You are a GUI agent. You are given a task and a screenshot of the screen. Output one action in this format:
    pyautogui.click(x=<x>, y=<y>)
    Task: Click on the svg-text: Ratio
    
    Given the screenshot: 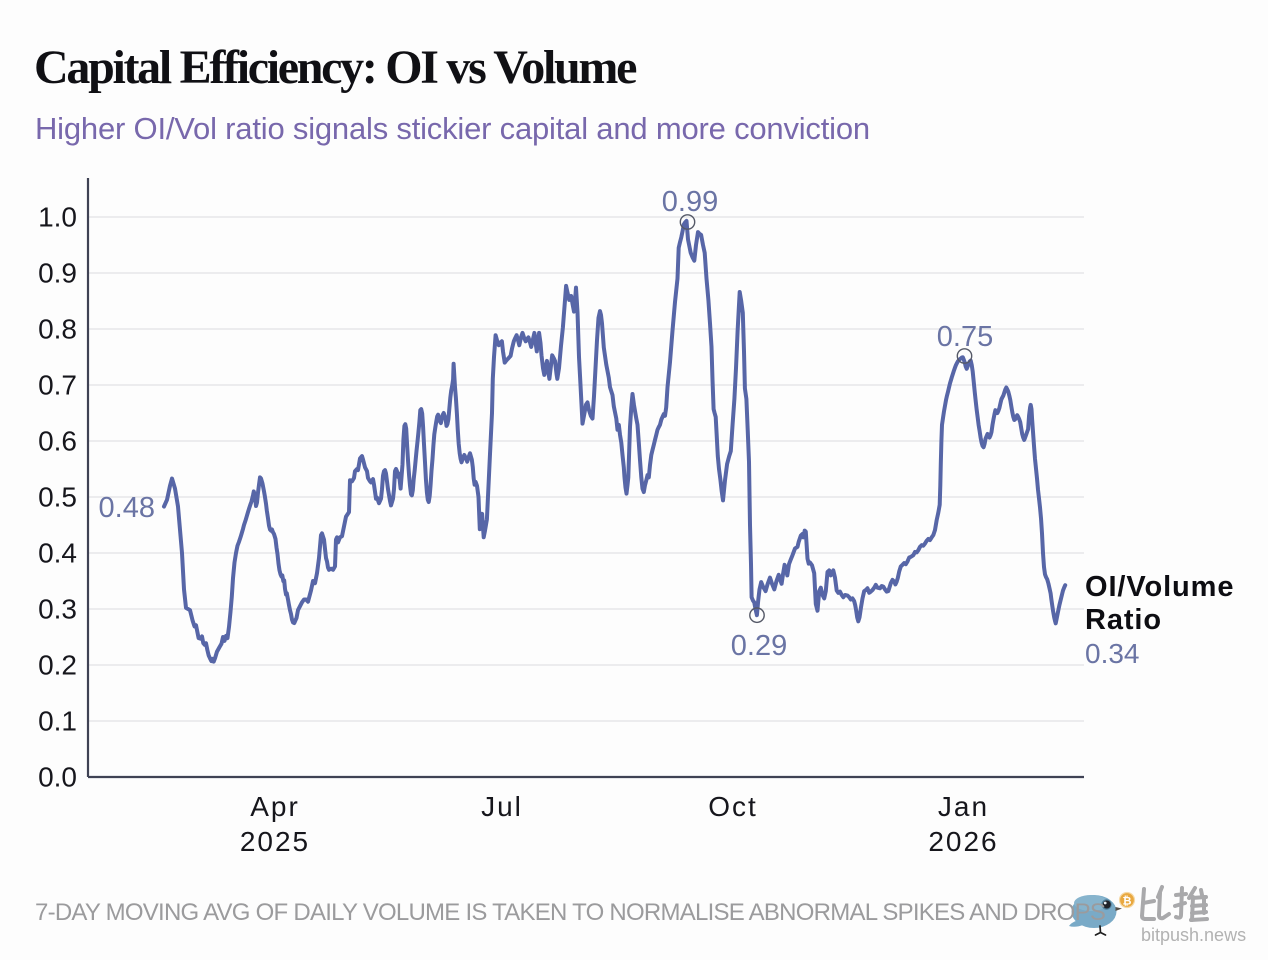 What is the action you would take?
    pyautogui.click(x=1123, y=620)
    